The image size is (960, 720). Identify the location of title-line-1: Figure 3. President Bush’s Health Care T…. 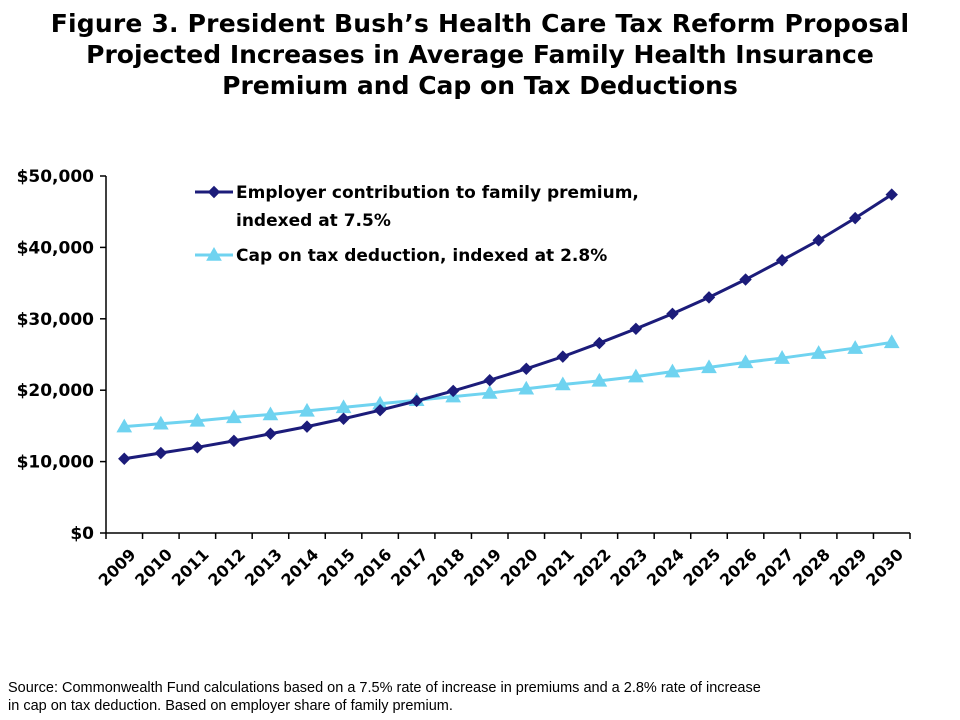
(480, 23).